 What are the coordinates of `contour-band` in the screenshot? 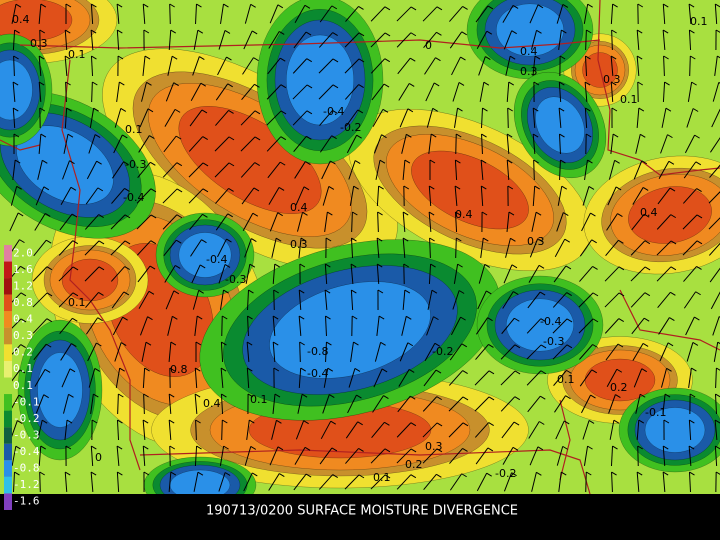 It's located at (560, 125).